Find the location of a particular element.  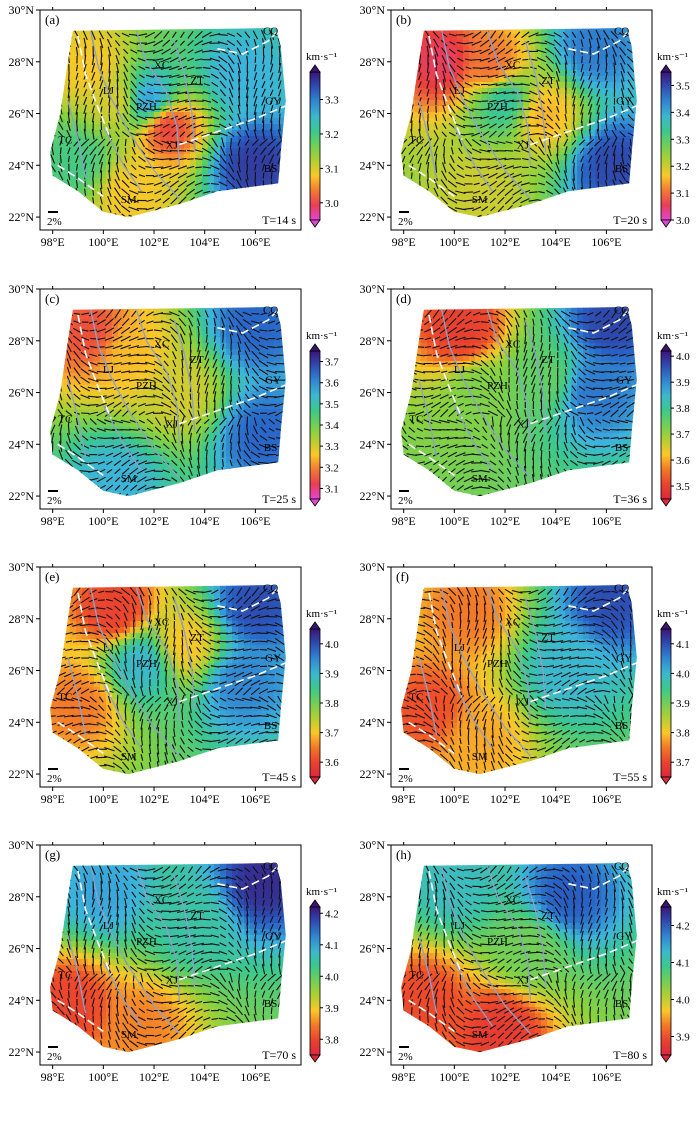

colorbar-tick-label: 3.2 is located at coordinates (332, 135).